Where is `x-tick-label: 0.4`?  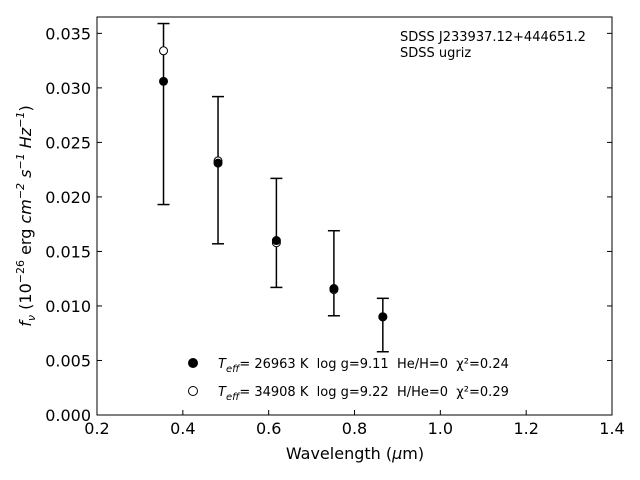
x-tick-label: 0.4 is located at coordinates (182, 428).